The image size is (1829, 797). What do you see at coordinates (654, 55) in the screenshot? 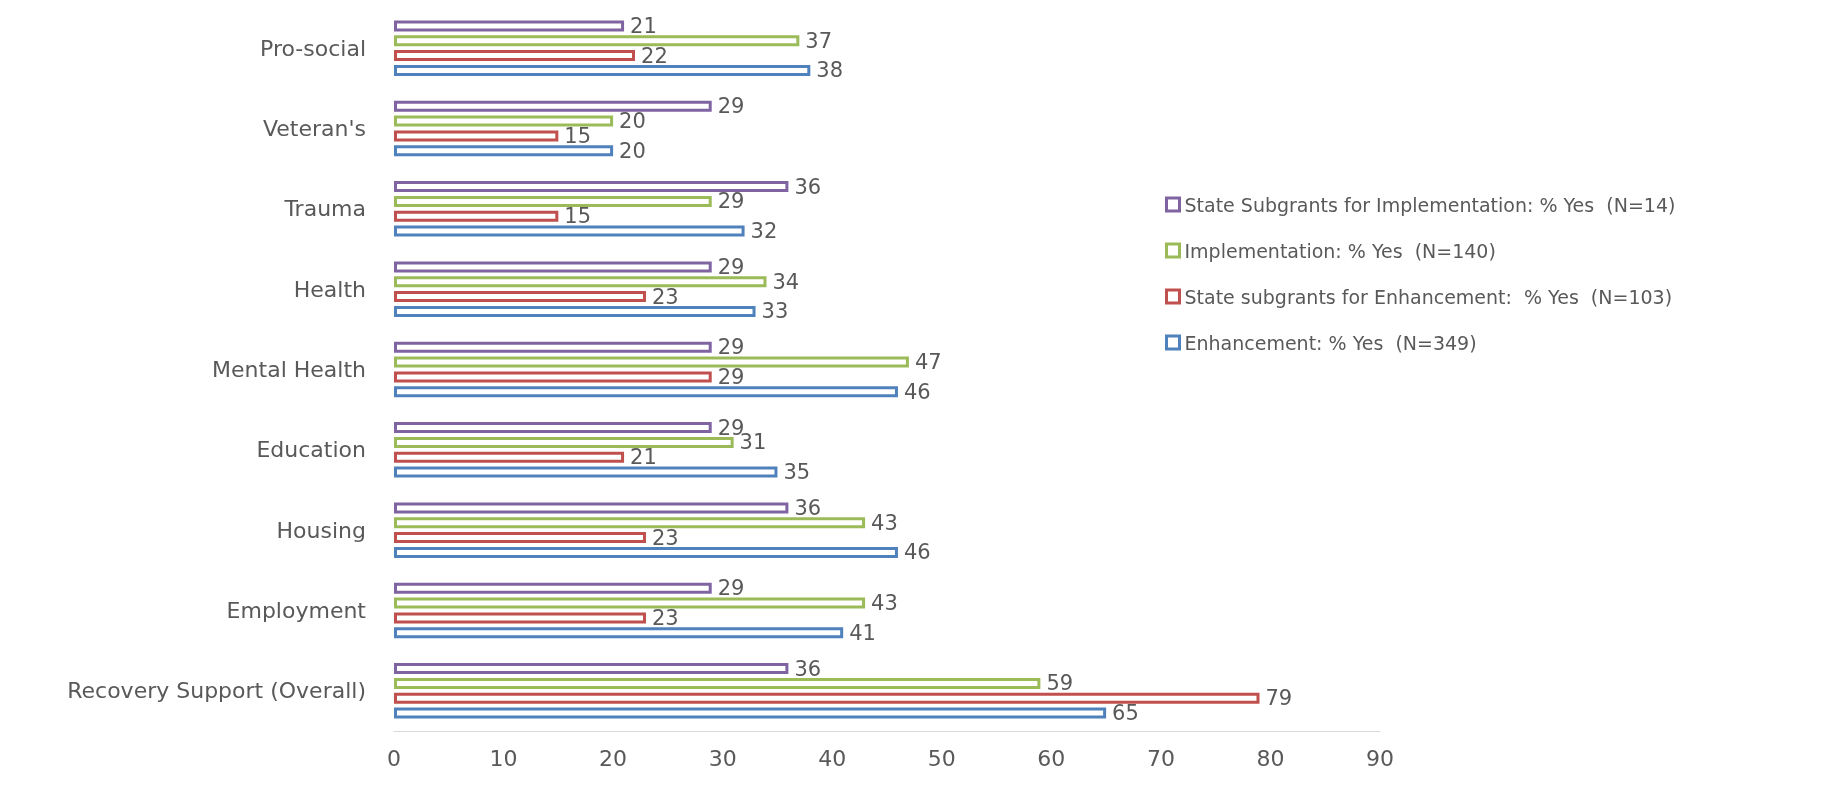
I see `data-label: 22` at bounding box center [654, 55].